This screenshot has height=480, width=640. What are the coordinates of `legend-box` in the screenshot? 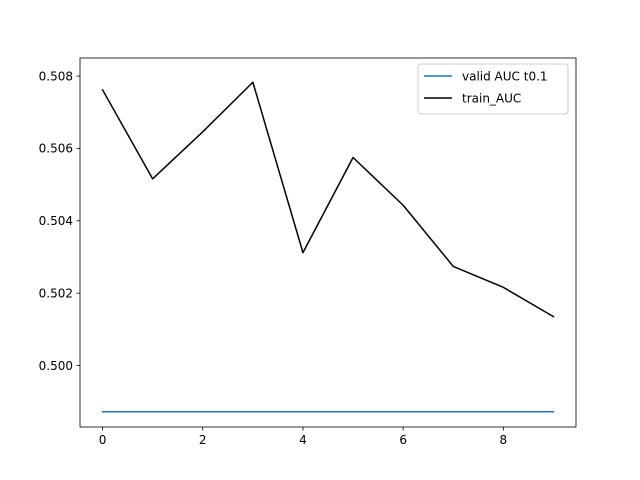 It's located at (493, 89).